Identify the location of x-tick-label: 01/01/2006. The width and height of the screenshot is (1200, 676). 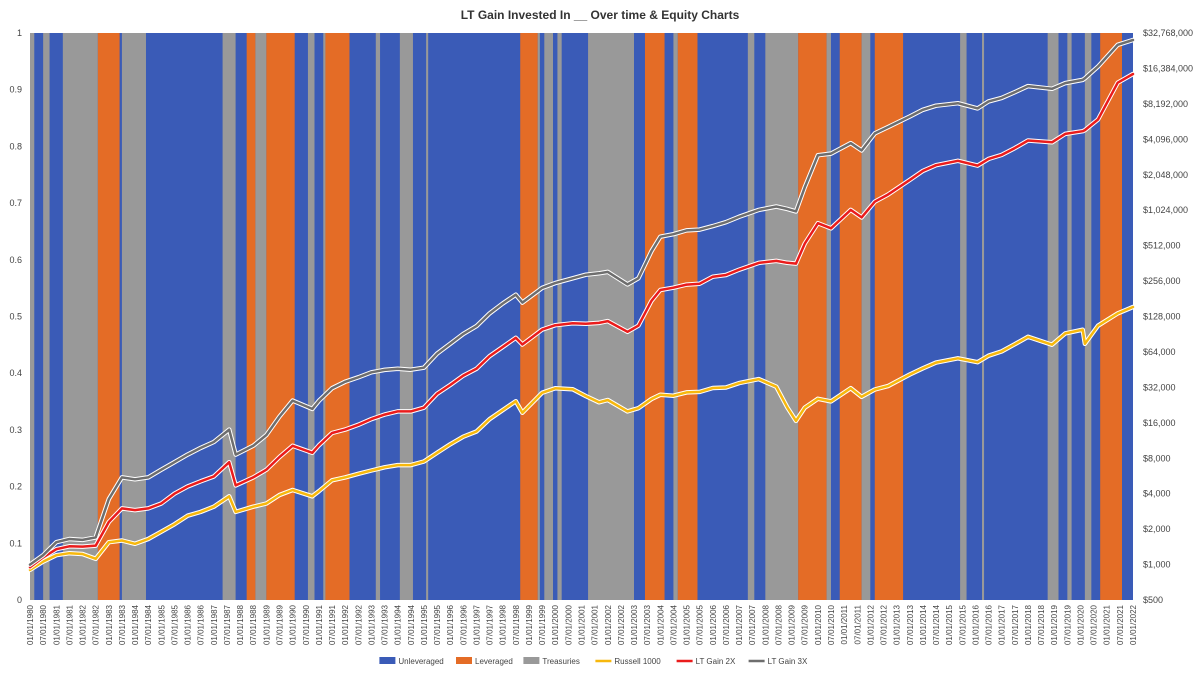
(713, 624).